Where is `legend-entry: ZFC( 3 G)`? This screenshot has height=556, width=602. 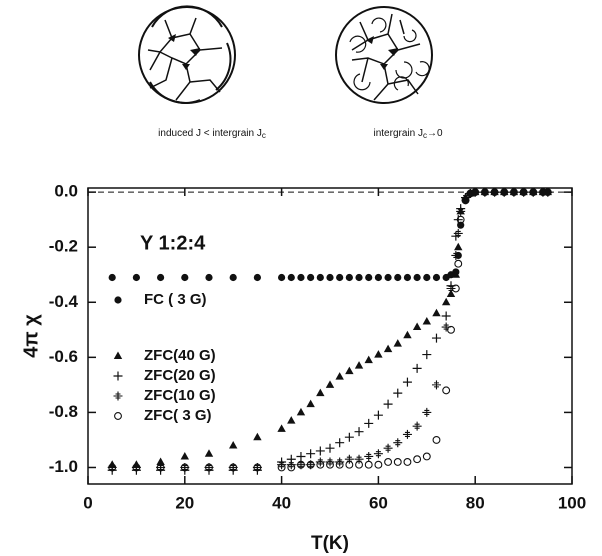 legend-entry: ZFC( 3 G) is located at coordinates (163, 415).